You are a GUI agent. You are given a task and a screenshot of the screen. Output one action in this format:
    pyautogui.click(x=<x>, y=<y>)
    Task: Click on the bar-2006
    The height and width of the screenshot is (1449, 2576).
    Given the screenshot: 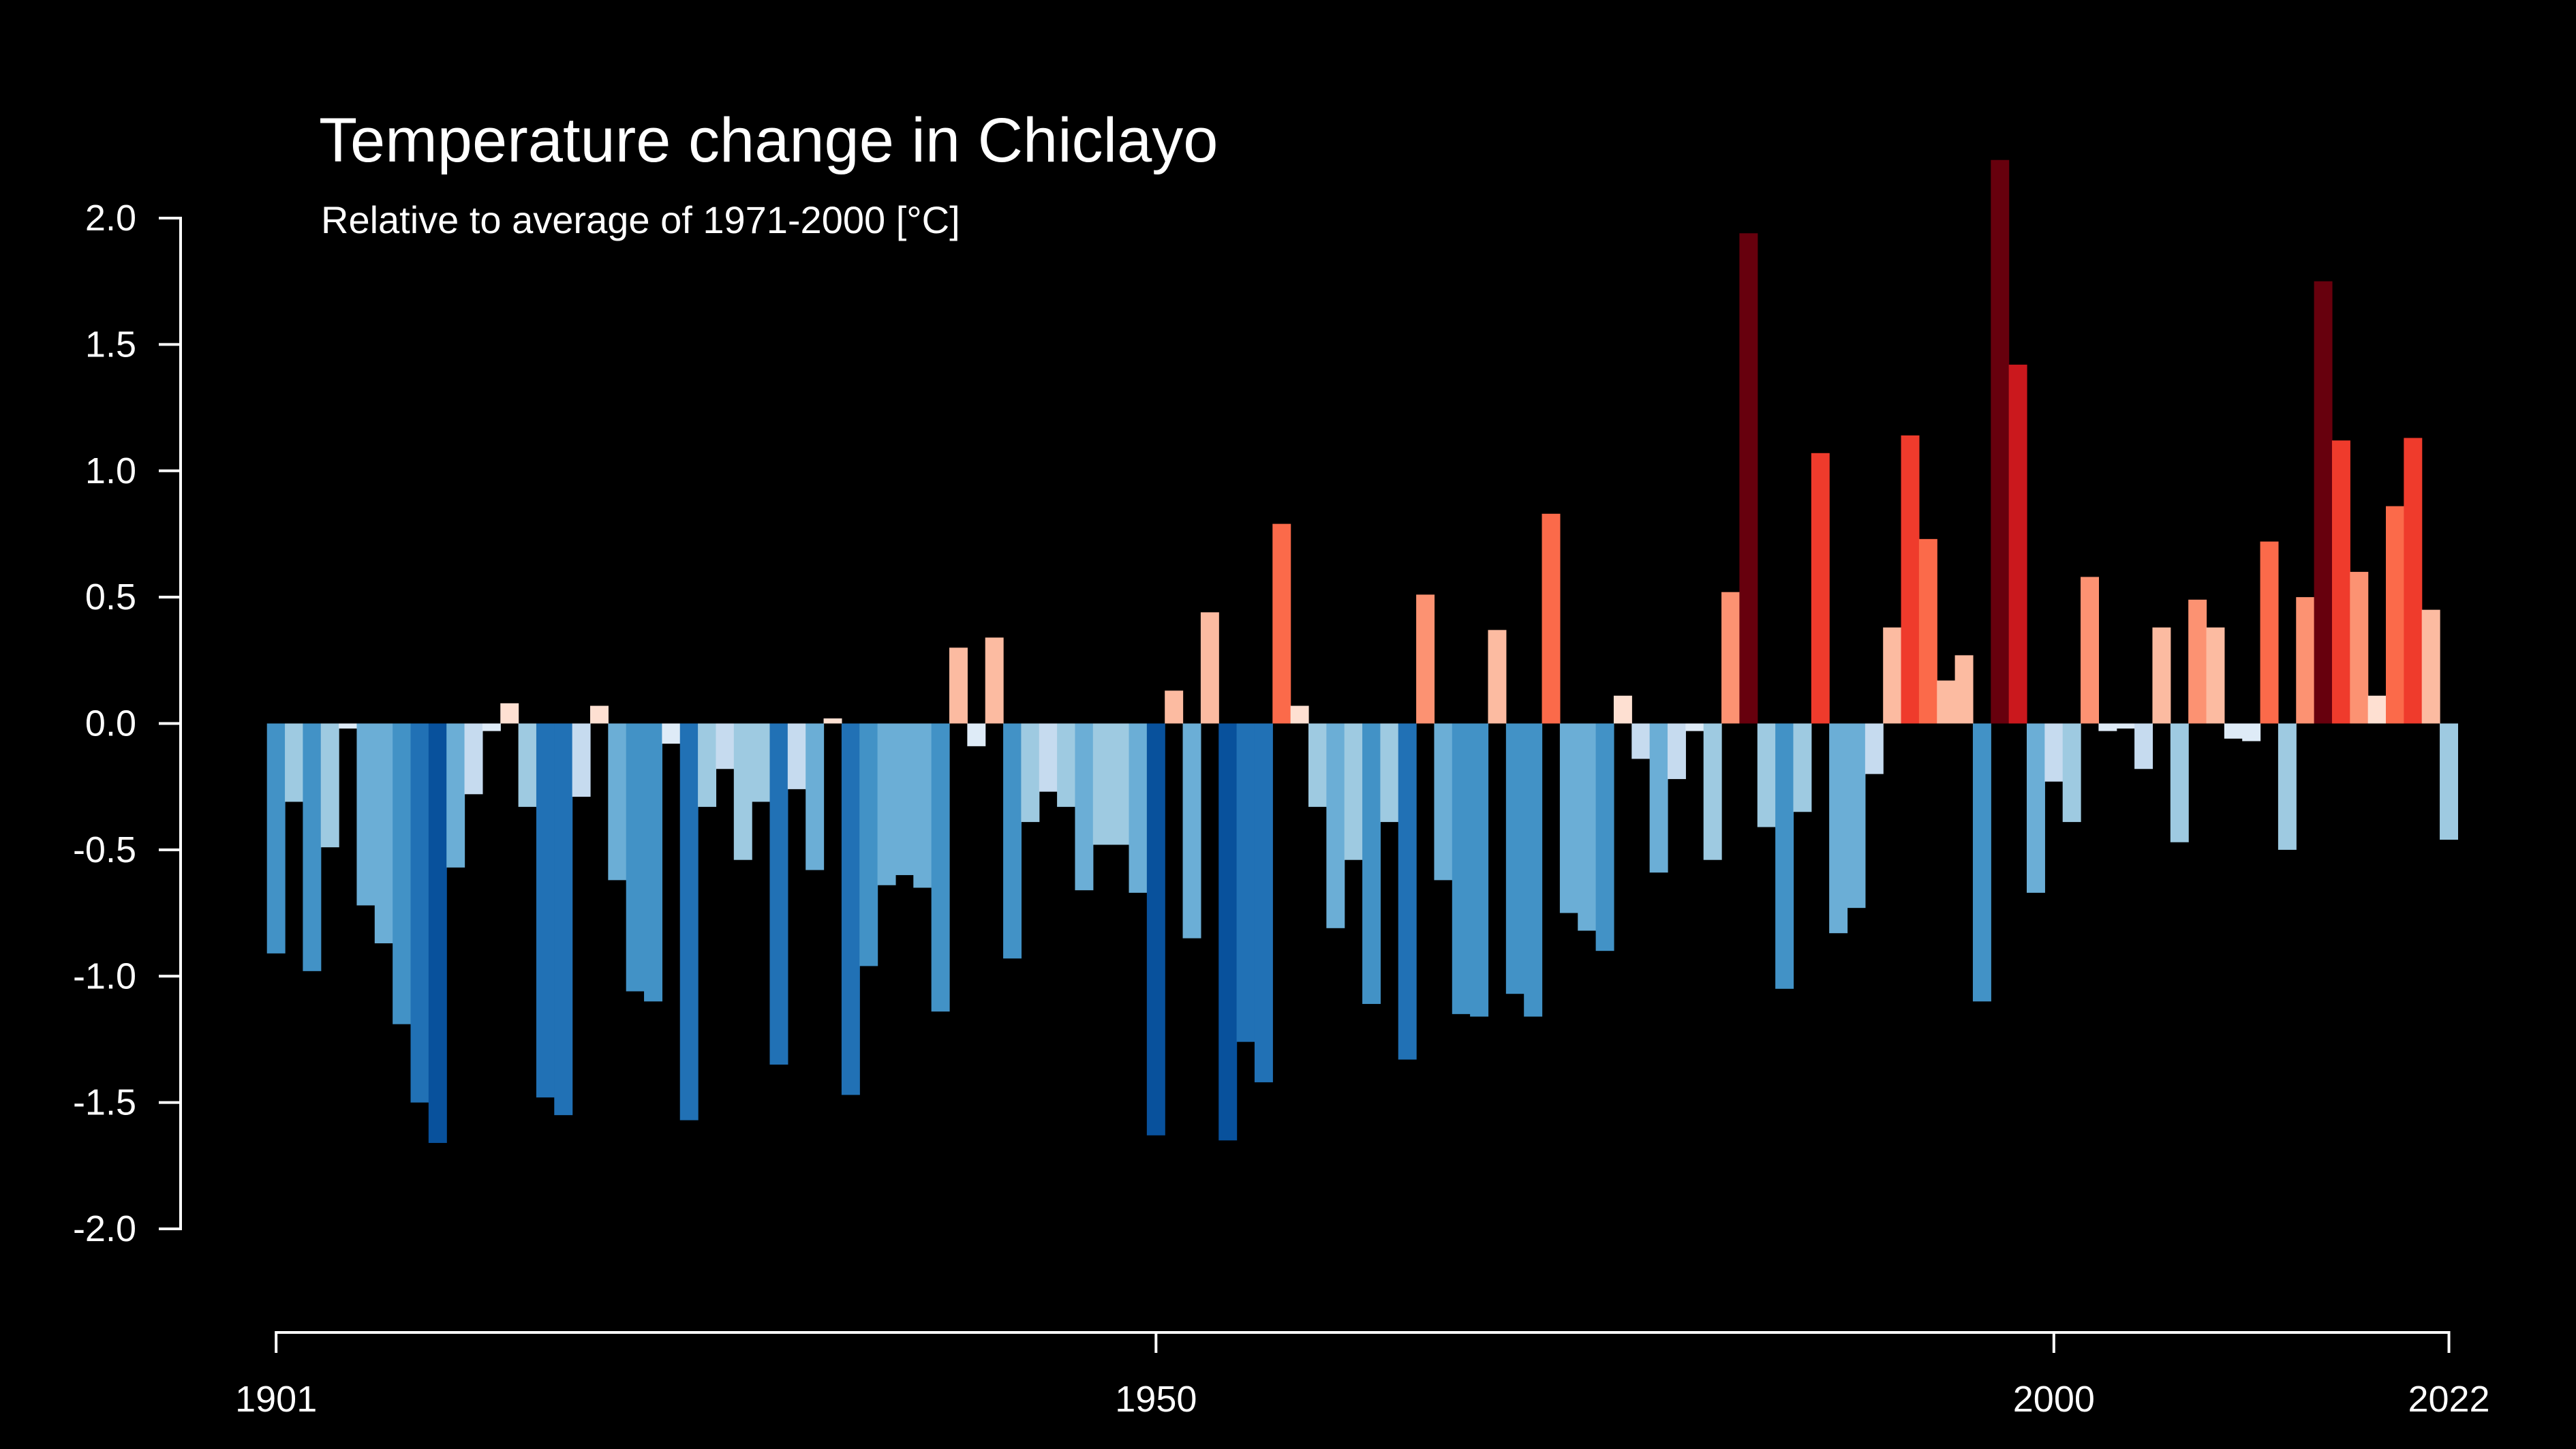 What is the action you would take?
    pyautogui.click(x=2161, y=675)
    